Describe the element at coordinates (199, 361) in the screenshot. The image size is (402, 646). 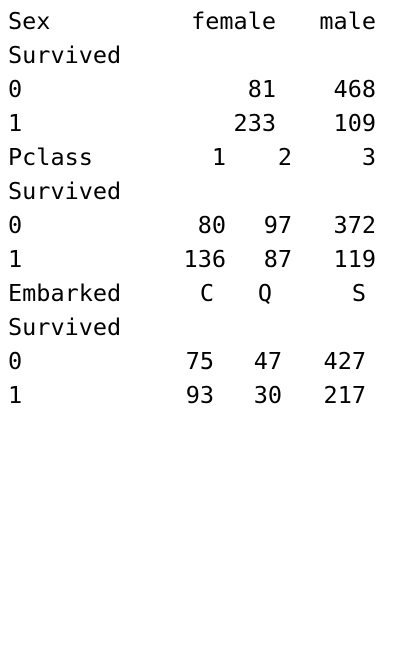
I see `cell-value: 75` at that location.